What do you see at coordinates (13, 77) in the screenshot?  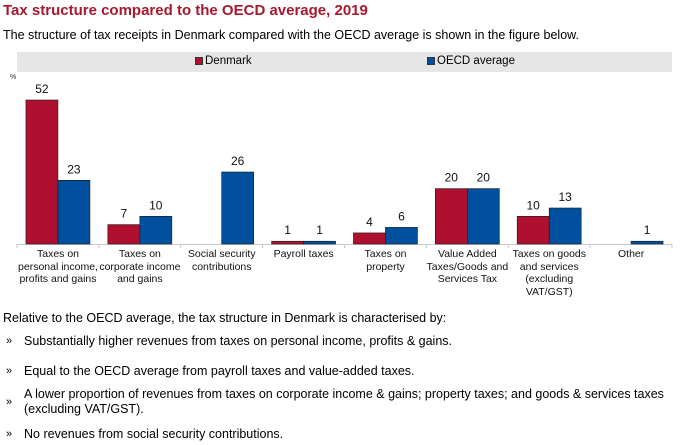 I see `y-axis-unit: %` at bounding box center [13, 77].